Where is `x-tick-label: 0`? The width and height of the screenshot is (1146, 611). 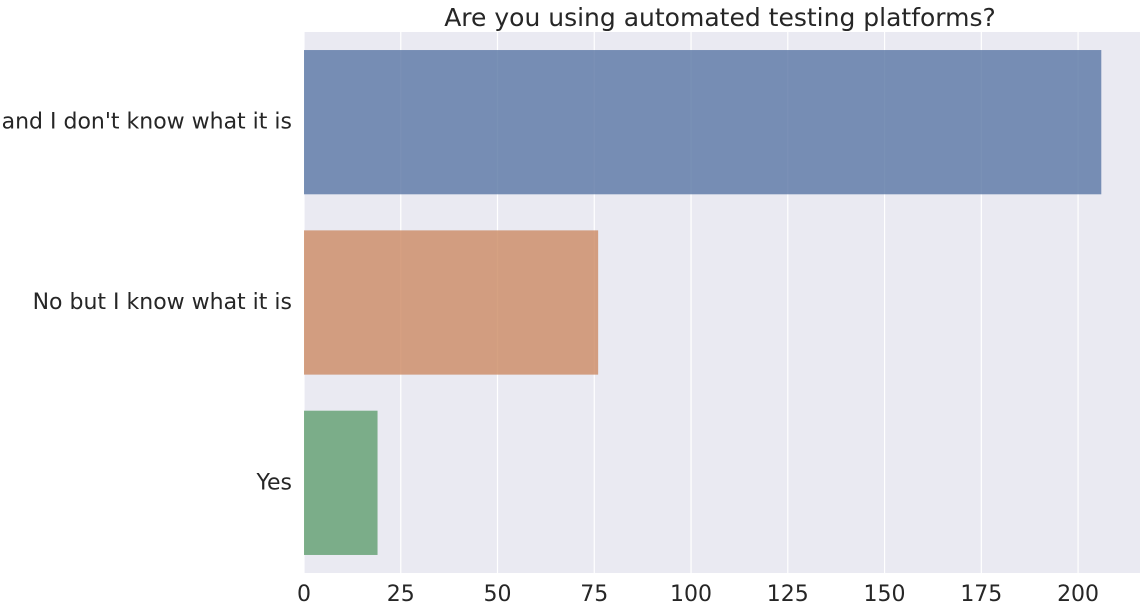 x-tick-label: 0 is located at coordinates (304, 594).